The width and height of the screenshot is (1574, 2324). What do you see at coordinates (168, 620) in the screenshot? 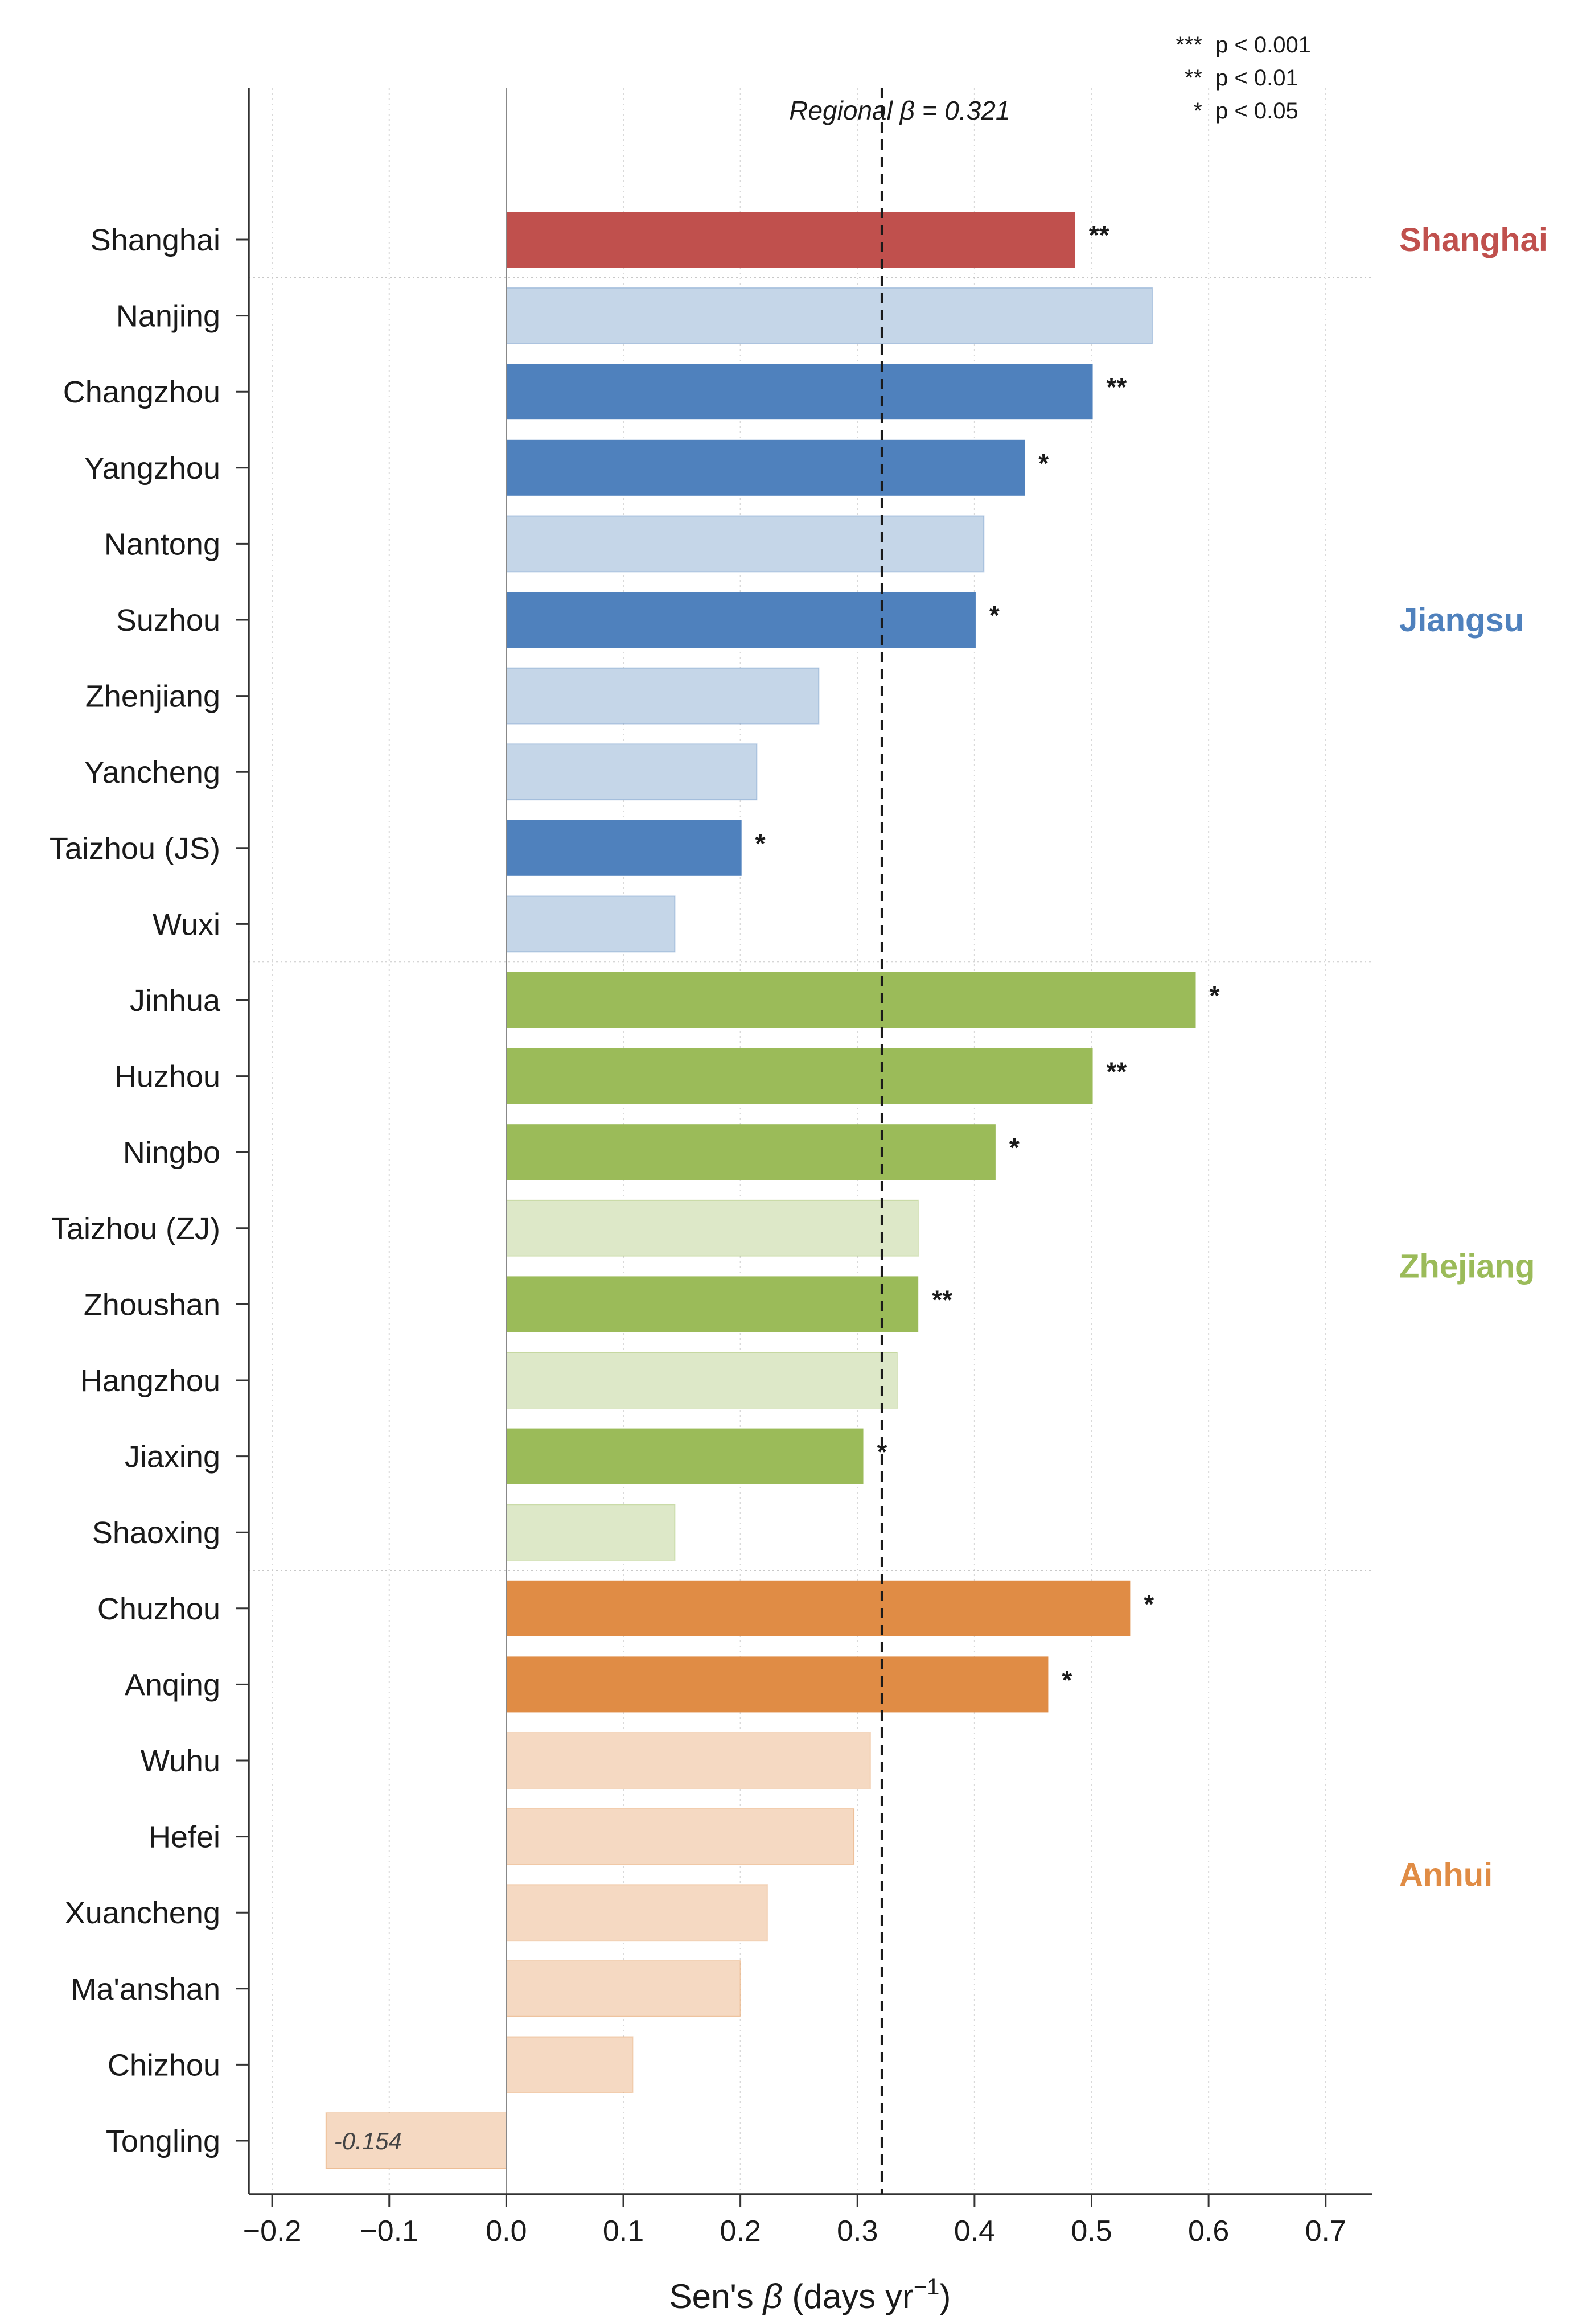
I see `category-label: Suzhou` at bounding box center [168, 620].